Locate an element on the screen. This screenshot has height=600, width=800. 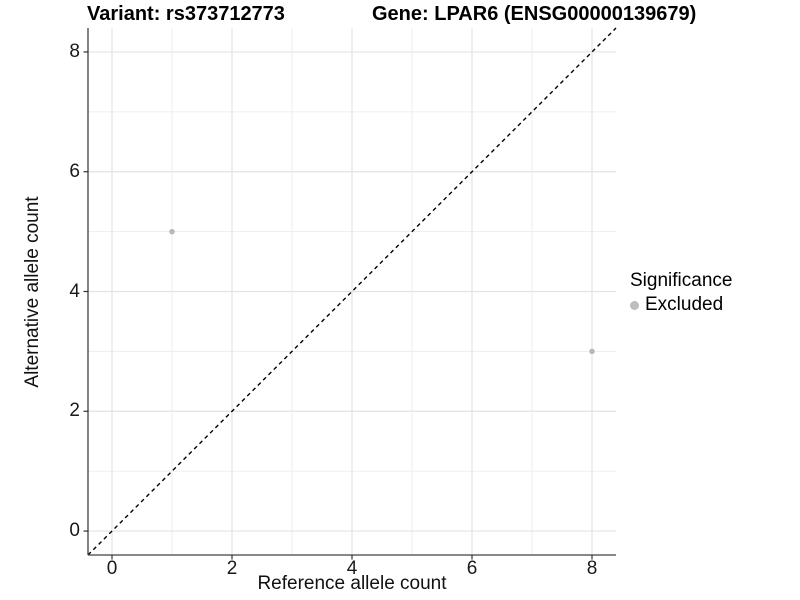
y-tick-label: 0 is located at coordinates (74, 531).